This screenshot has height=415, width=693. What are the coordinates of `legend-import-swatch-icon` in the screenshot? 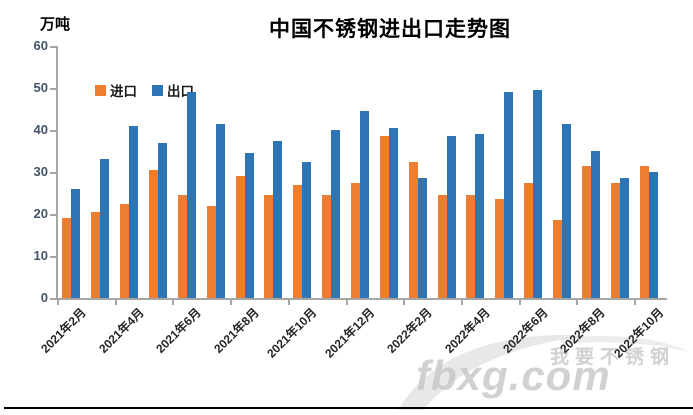 It's located at (100, 90).